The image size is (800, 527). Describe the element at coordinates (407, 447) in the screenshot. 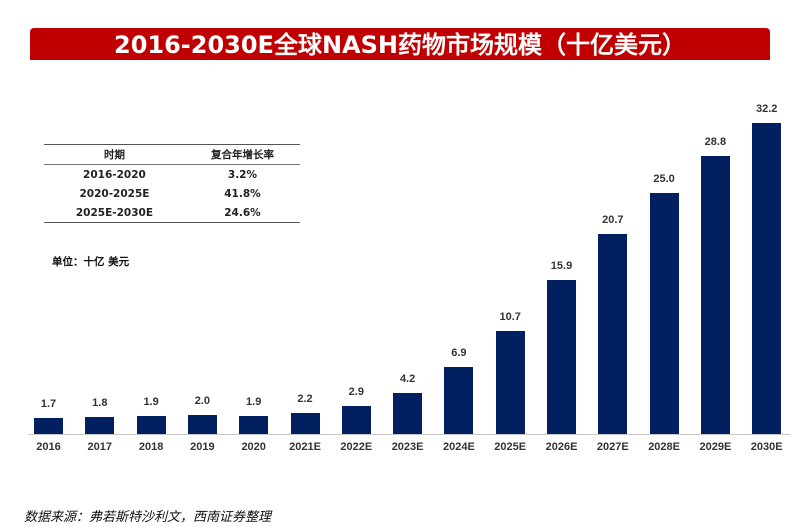

I see `x-tick-label: 2023E` at that location.